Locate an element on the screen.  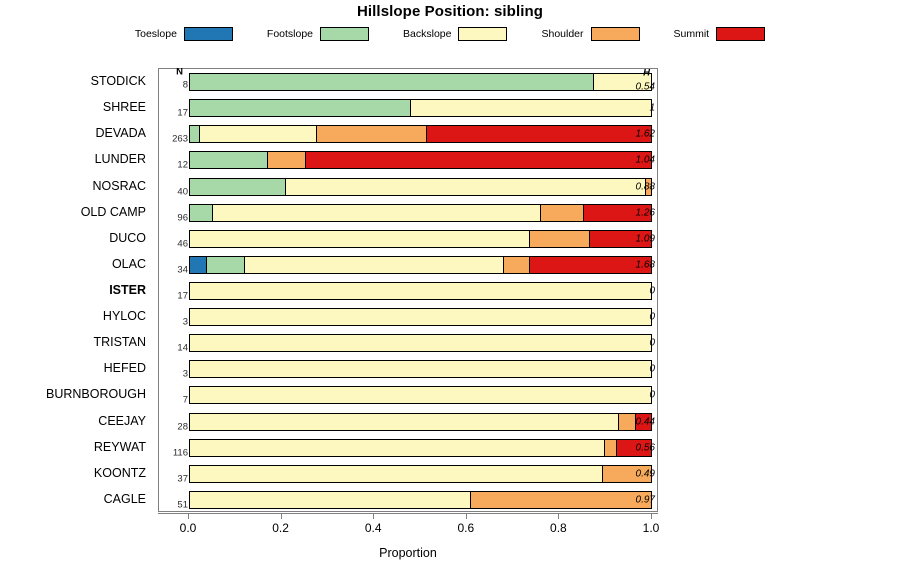
h-value: 0.56 is located at coordinates (645, 448).